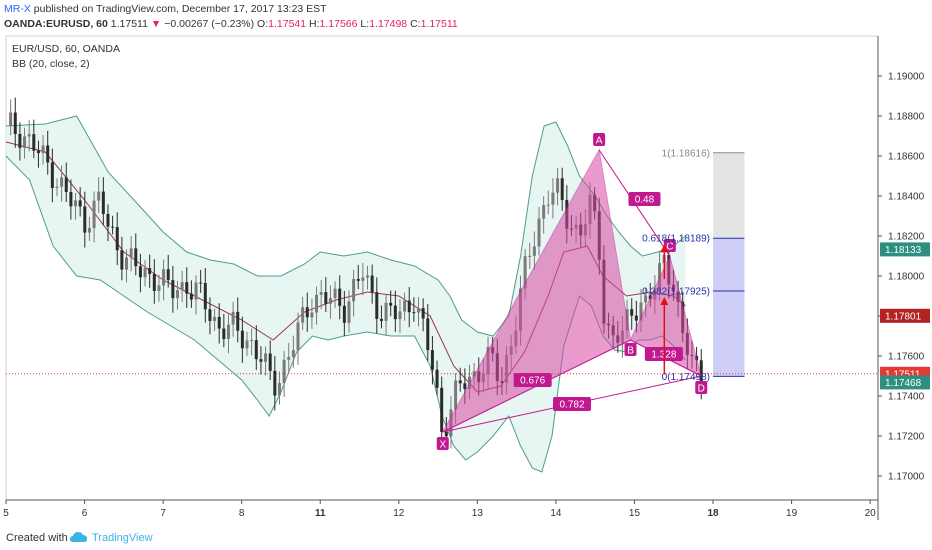 The image size is (932, 550). What do you see at coordinates (163, 513) in the screenshot?
I see `x-tick-label: 7` at bounding box center [163, 513].